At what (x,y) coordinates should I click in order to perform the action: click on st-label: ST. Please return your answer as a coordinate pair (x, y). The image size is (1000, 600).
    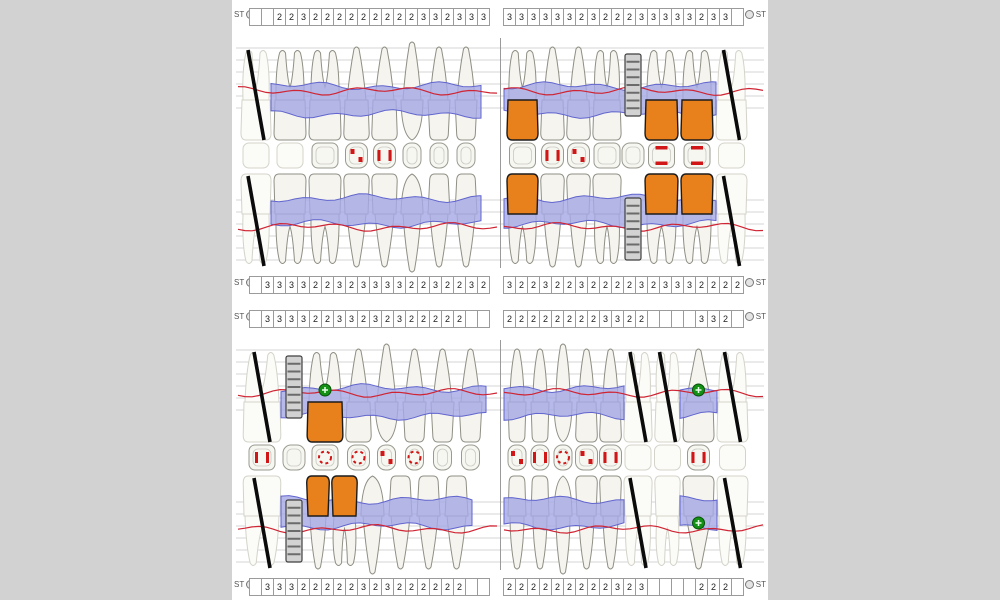
    Looking at the image, I should click on (239, 14).